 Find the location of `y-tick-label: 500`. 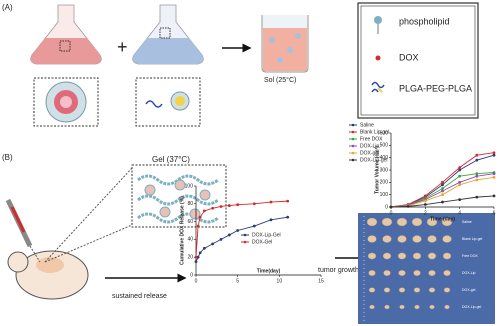

y-tick-label: 500 is located at coordinates (384, 146).